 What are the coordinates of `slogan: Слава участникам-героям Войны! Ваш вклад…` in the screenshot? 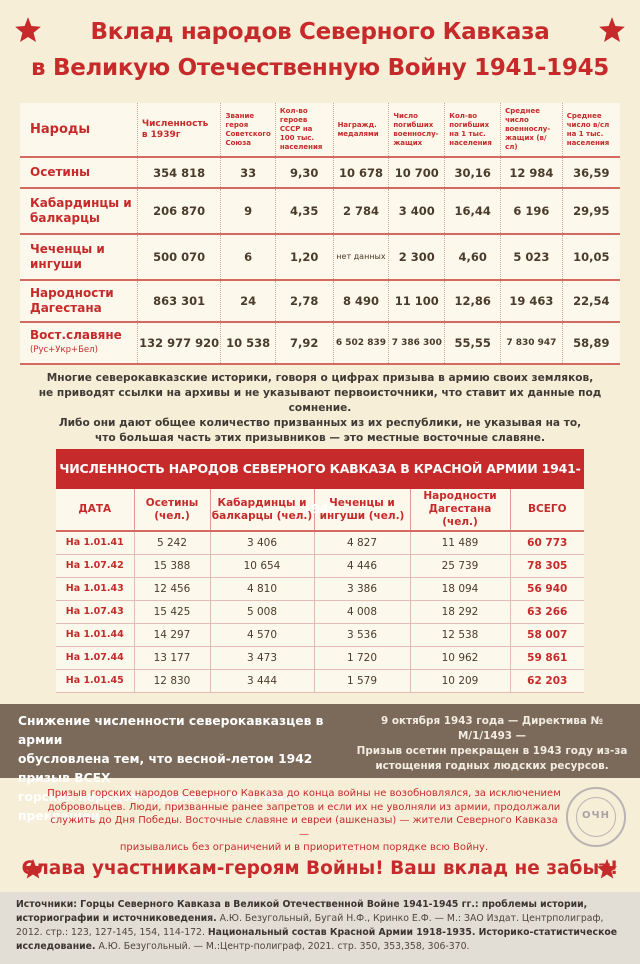 It's located at (320, 869).